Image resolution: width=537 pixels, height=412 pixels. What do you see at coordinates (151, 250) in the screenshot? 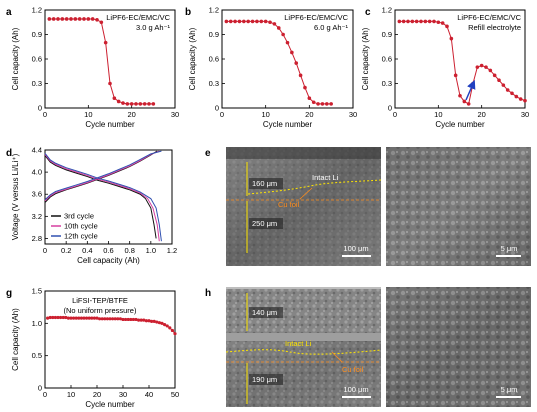
I see `chart-d-xtick-label: 1.0` at bounding box center [151, 250].